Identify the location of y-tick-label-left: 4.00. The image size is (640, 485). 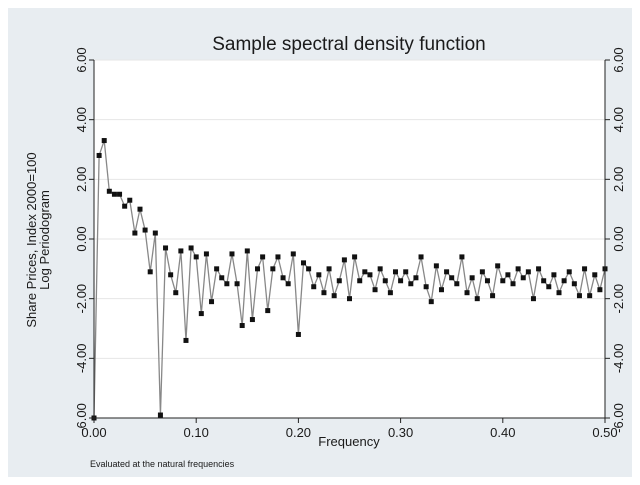
(81, 119).